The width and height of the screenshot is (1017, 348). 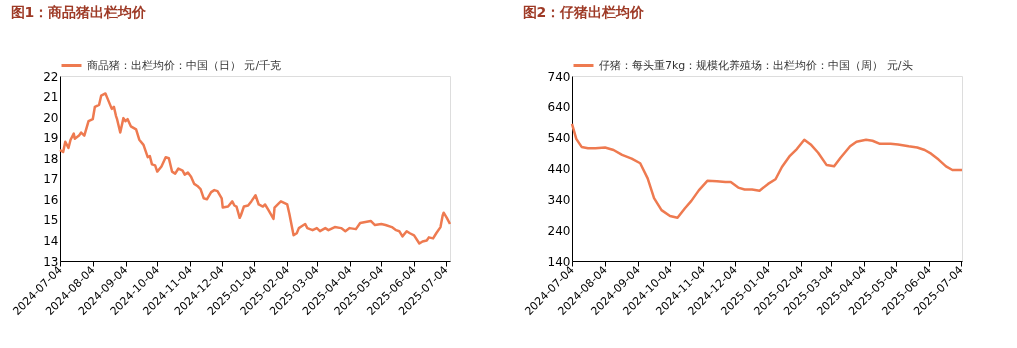 What do you see at coordinates (559, 76) in the screenshot?
I see `y-tick-label: 740` at bounding box center [559, 76].